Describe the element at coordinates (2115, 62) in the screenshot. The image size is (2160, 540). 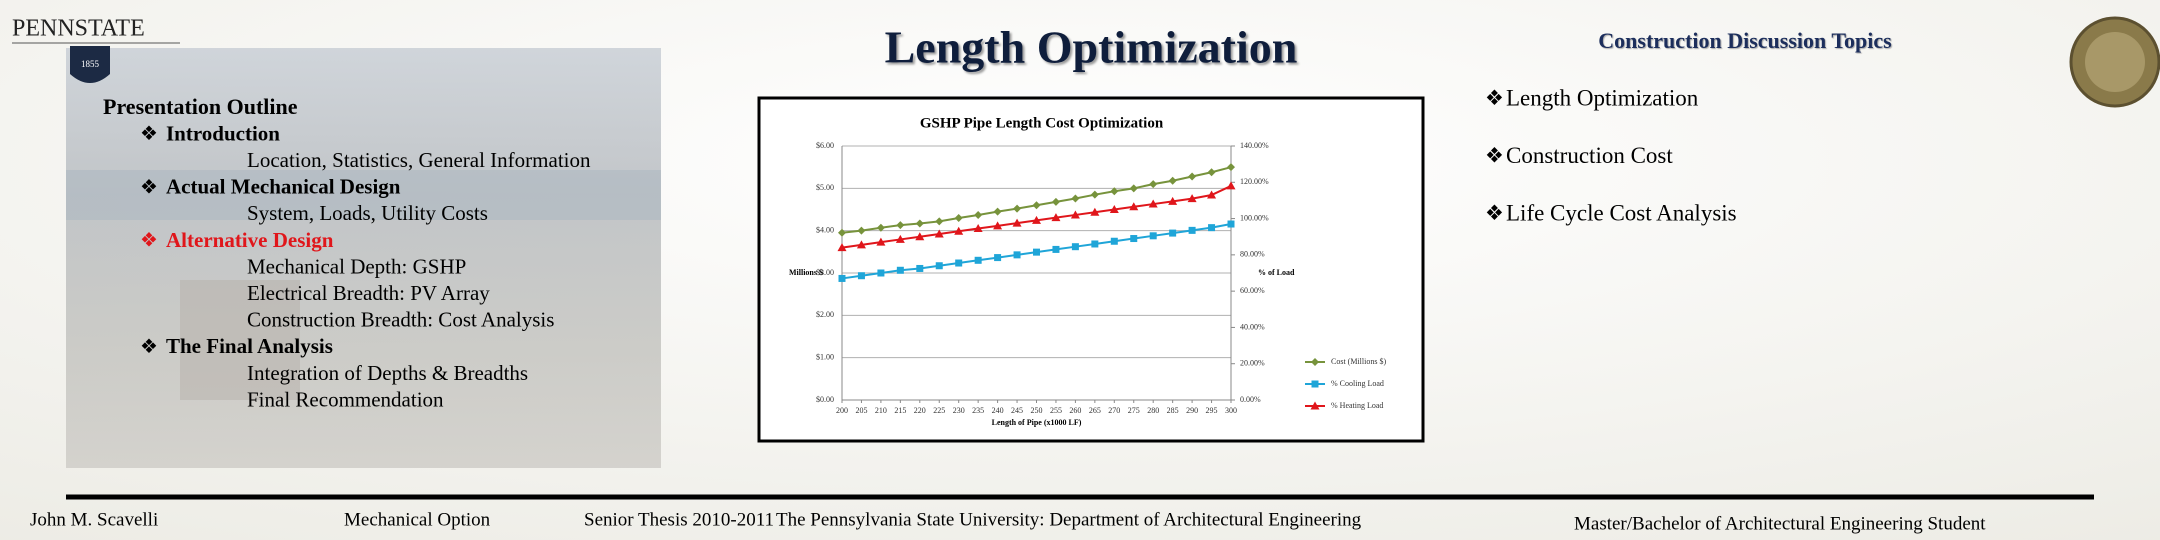
I see `emblem-inner` at that location.